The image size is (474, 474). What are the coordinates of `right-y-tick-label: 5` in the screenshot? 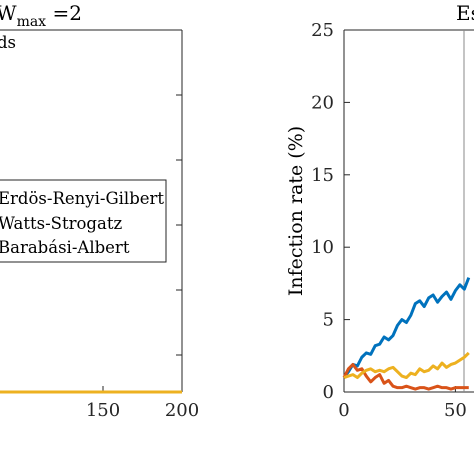 It's located at (328, 320).